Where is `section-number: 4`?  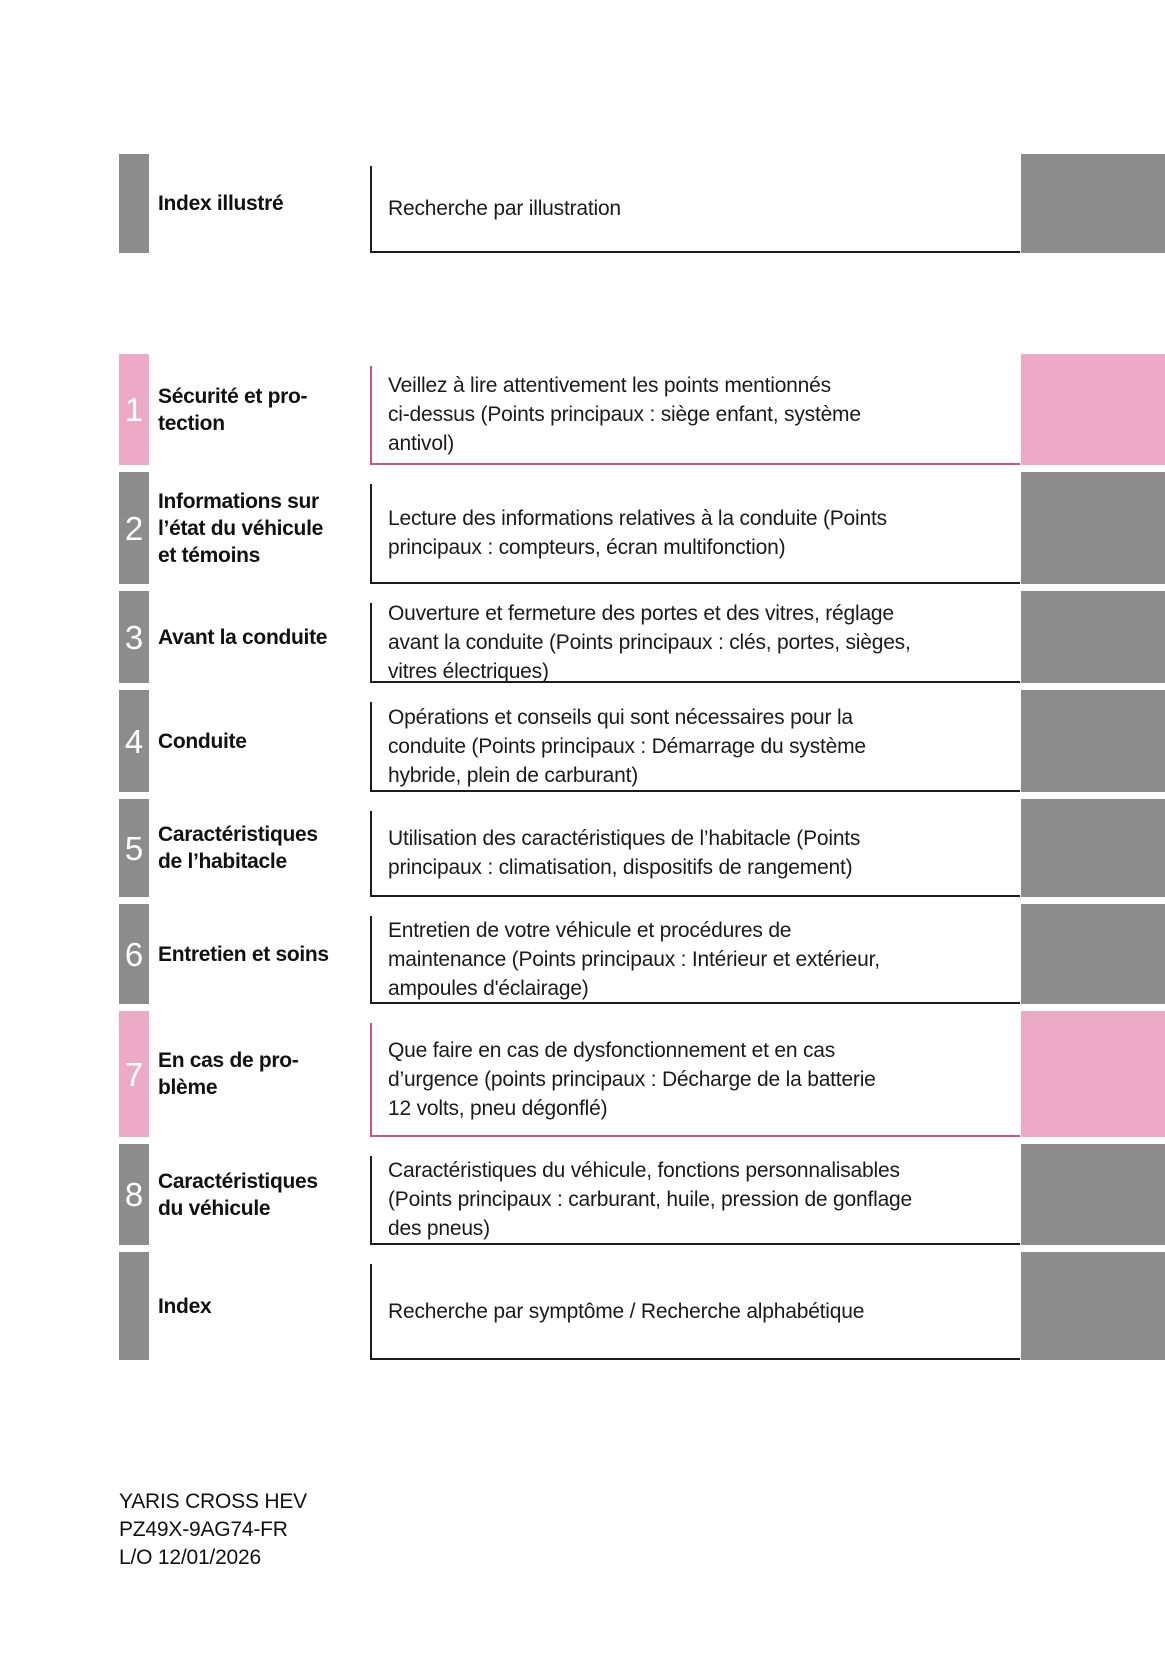 section-number: 4 is located at coordinates (134, 741).